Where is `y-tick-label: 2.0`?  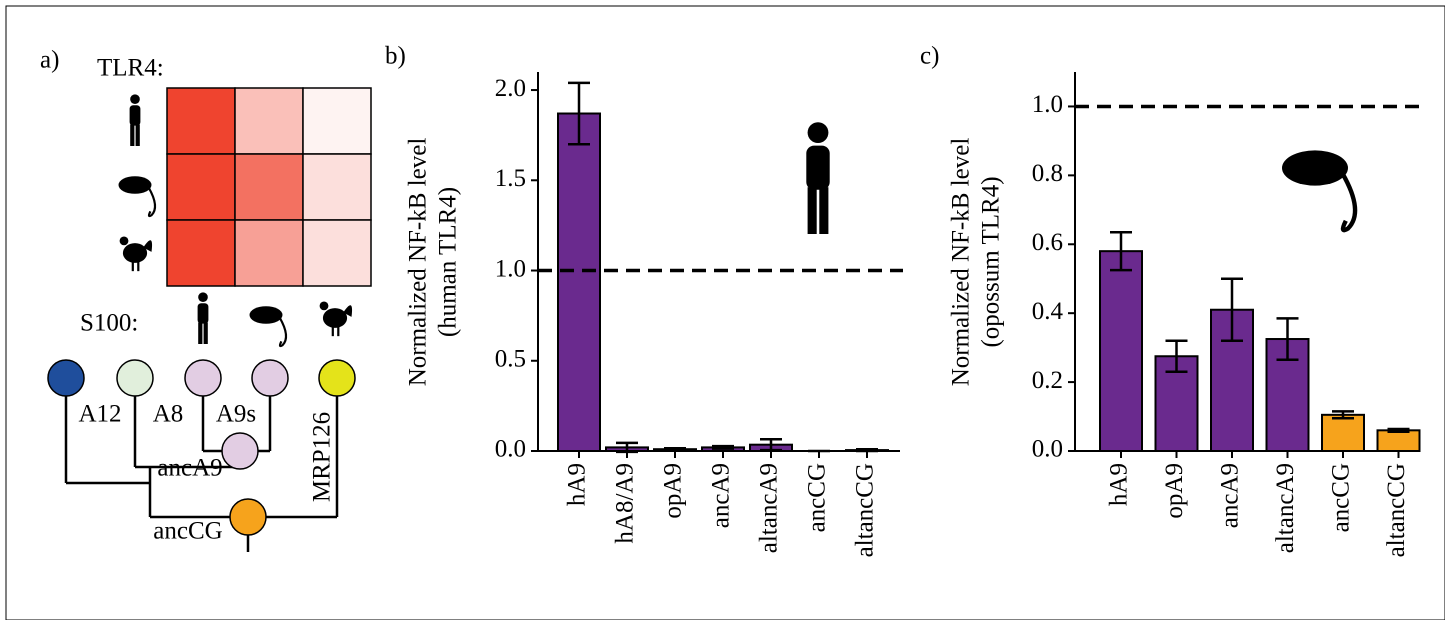 y-tick-label: 2.0 is located at coordinates (510, 88).